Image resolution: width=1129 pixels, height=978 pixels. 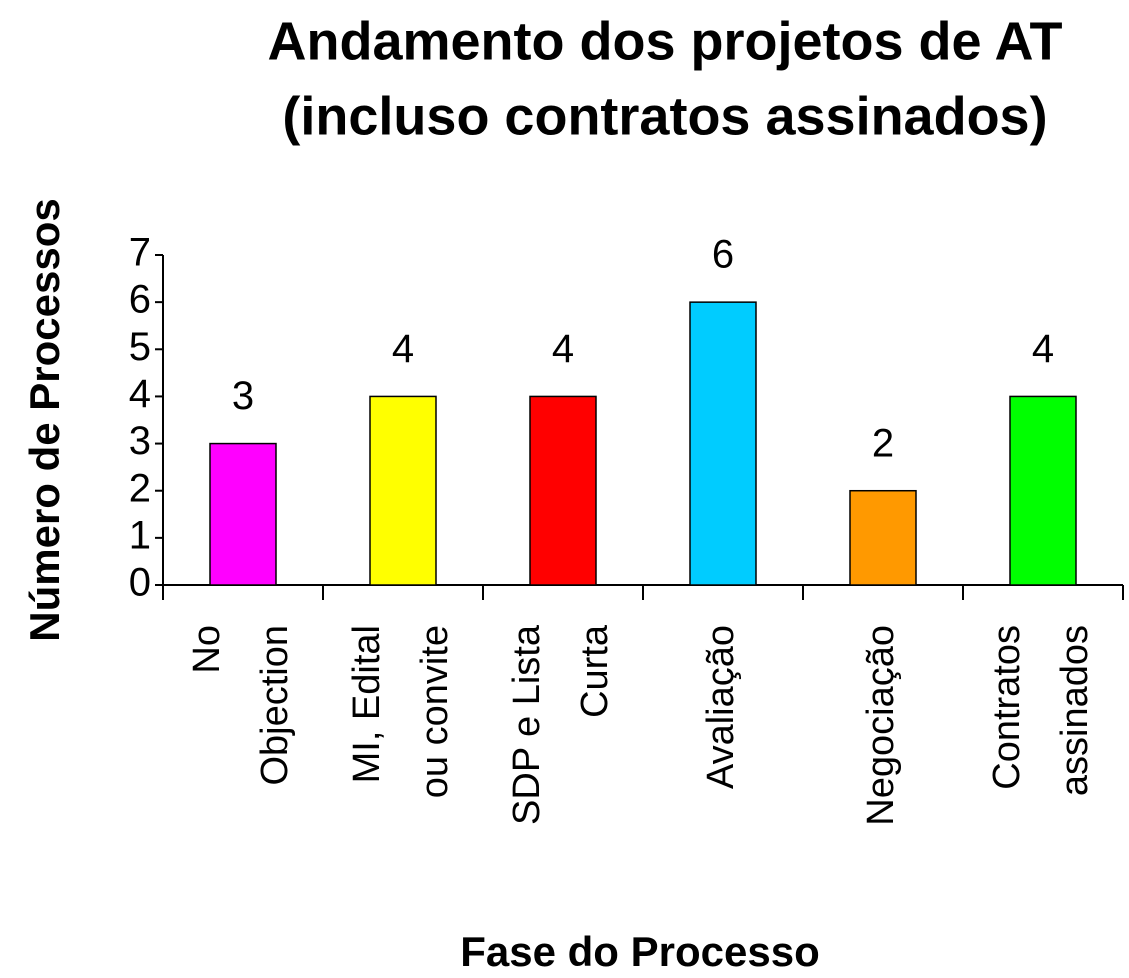 What do you see at coordinates (140, 583) in the screenshot?
I see `y-tick-label: 0` at bounding box center [140, 583].